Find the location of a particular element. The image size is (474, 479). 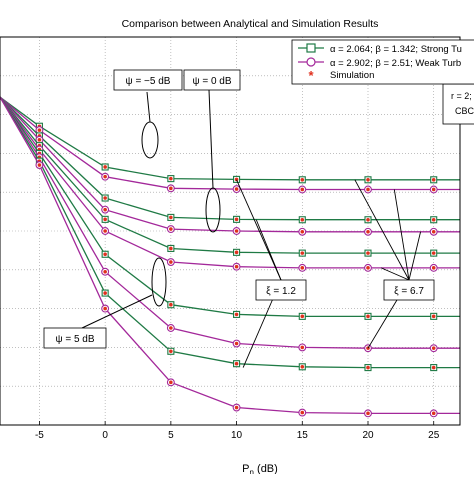

x-tick-label: -5 is located at coordinates (39, 435).